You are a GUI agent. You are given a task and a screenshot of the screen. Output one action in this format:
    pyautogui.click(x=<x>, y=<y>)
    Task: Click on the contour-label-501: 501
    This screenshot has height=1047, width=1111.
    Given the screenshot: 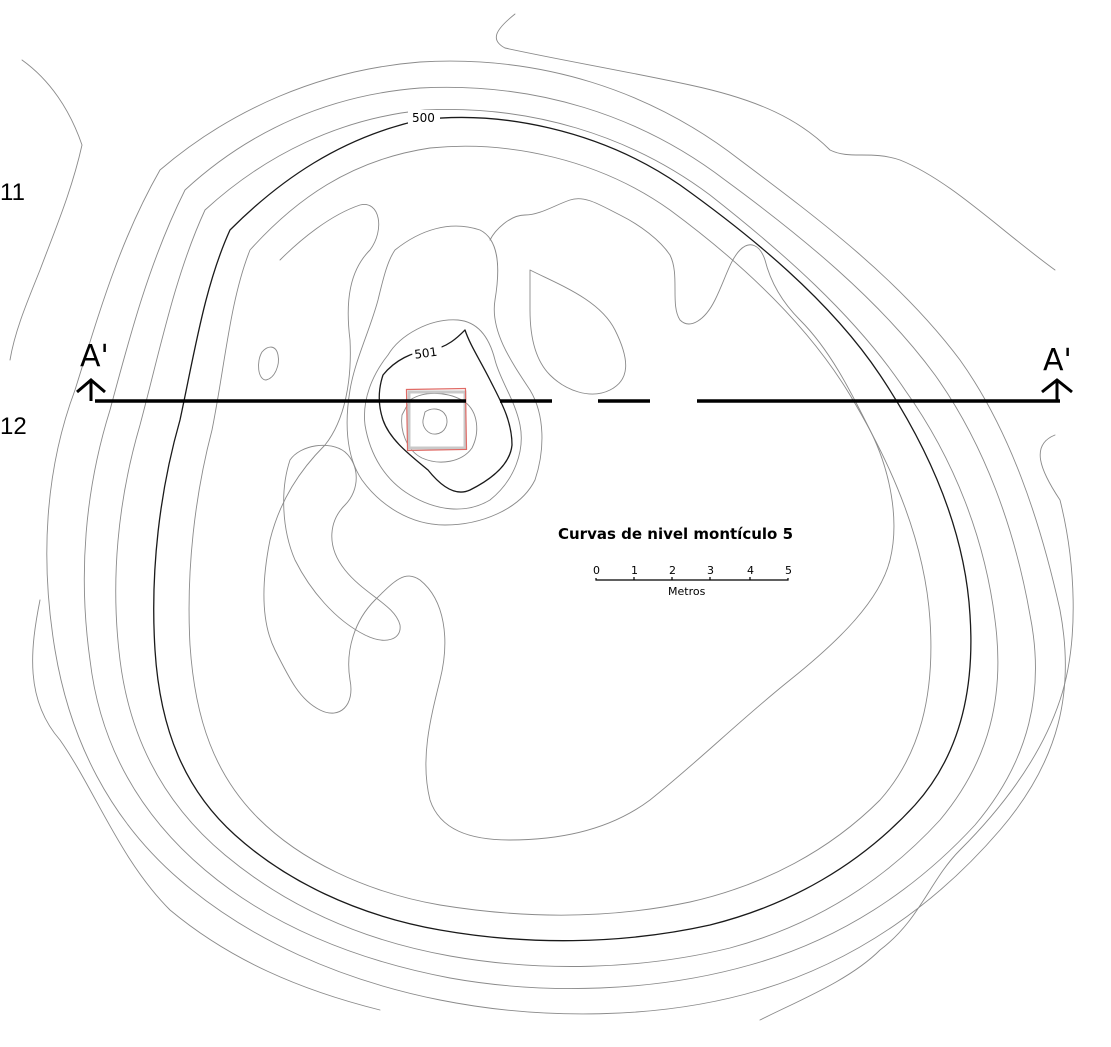 What is the action you would take?
    pyautogui.click(x=425, y=353)
    